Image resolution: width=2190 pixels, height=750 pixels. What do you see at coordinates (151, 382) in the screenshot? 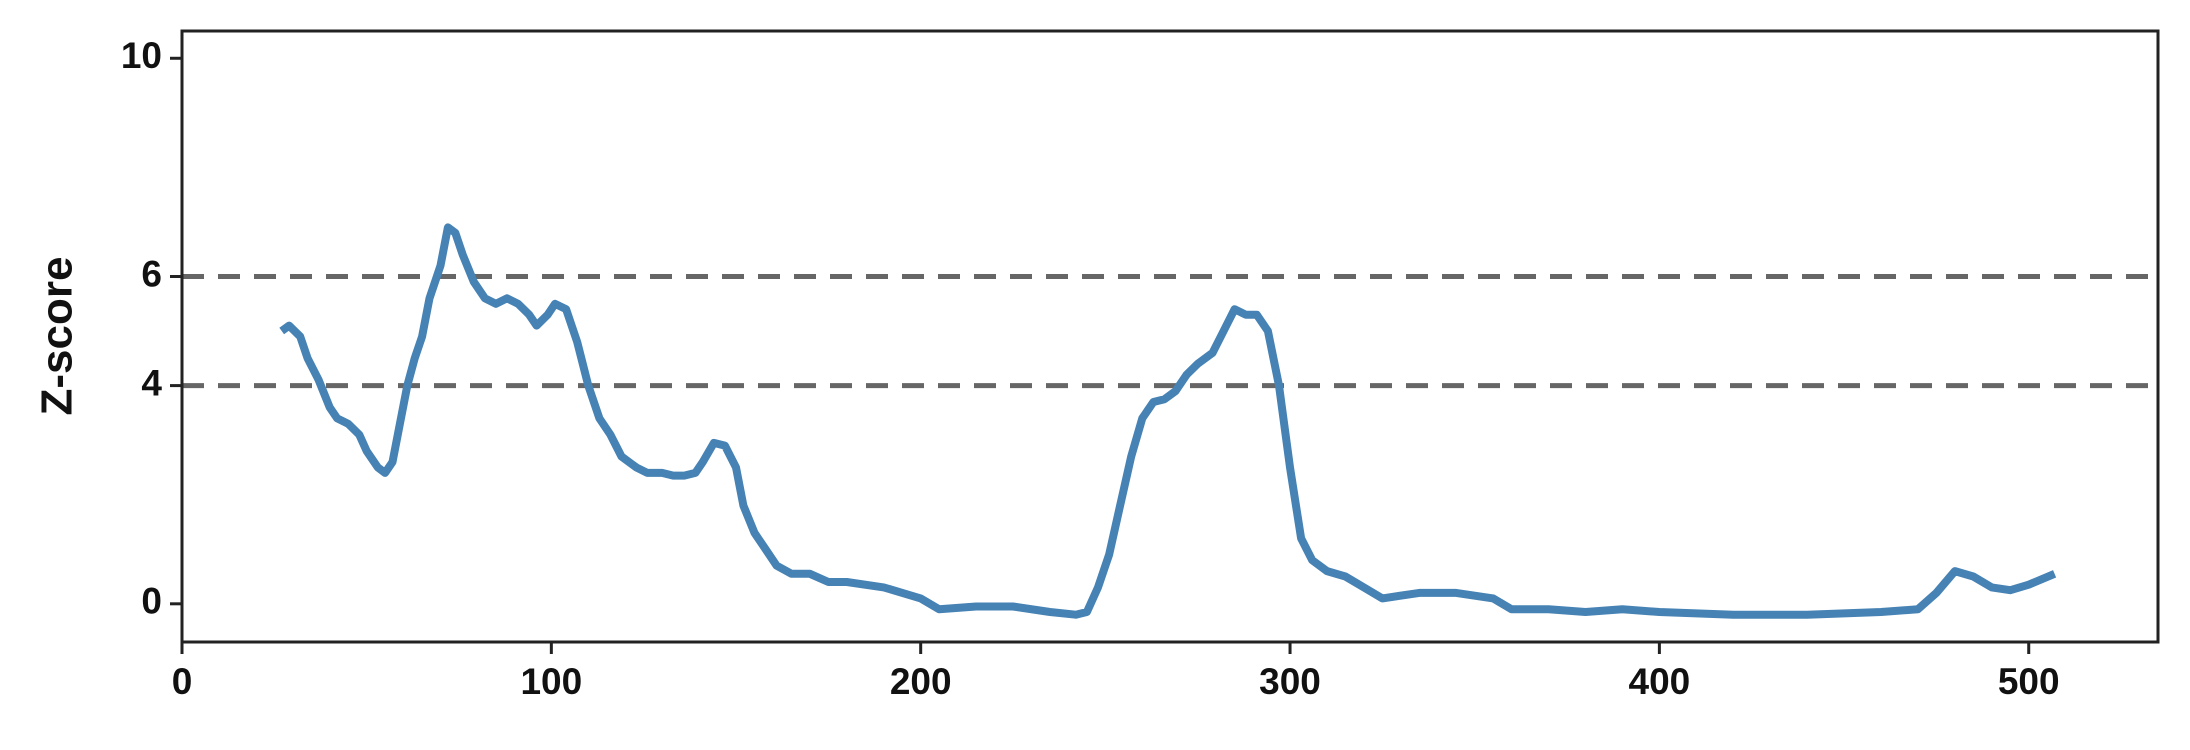
I see `y-tick-label: 4` at bounding box center [151, 382].